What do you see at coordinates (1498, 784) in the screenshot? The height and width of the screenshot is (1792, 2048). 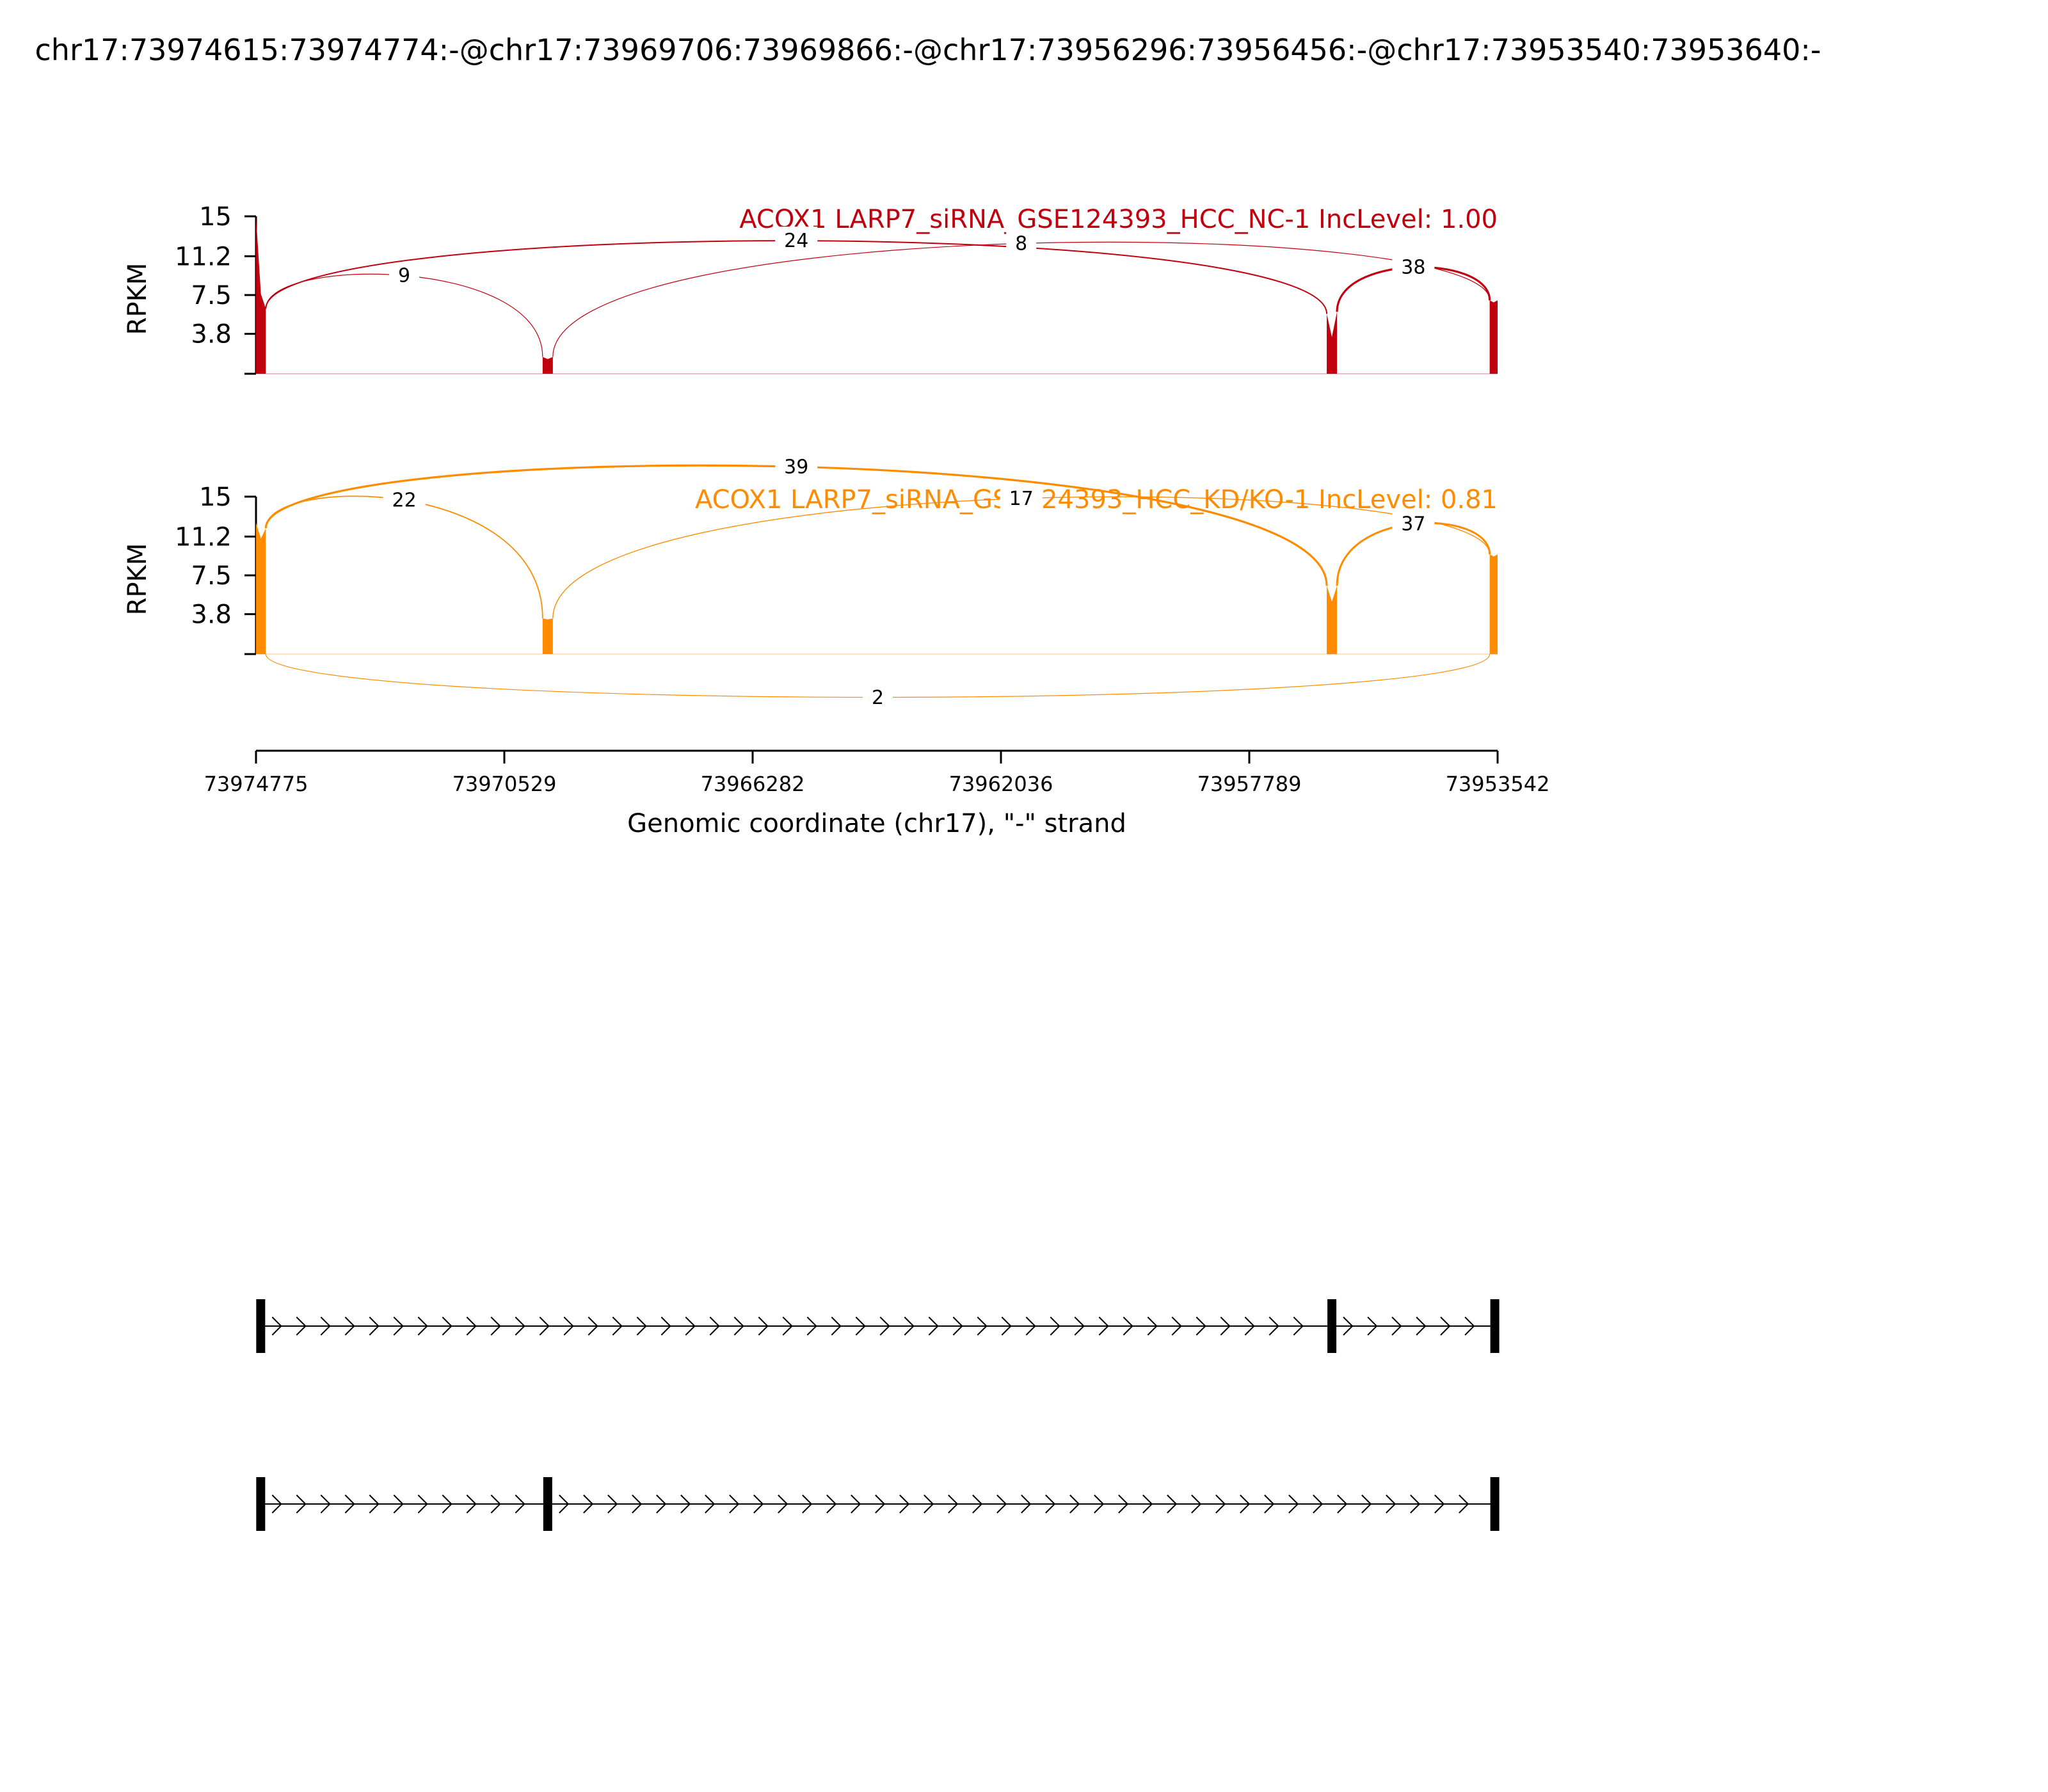 I see `x-tick-label: 73953542` at bounding box center [1498, 784].